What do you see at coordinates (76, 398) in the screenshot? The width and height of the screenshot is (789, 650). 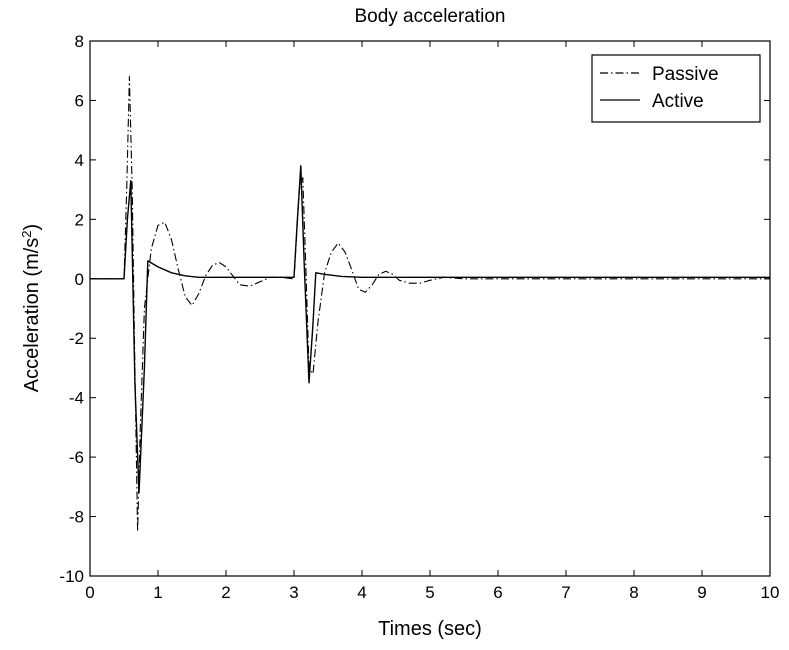 I see `y-tick-label: -4` at bounding box center [76, 398].